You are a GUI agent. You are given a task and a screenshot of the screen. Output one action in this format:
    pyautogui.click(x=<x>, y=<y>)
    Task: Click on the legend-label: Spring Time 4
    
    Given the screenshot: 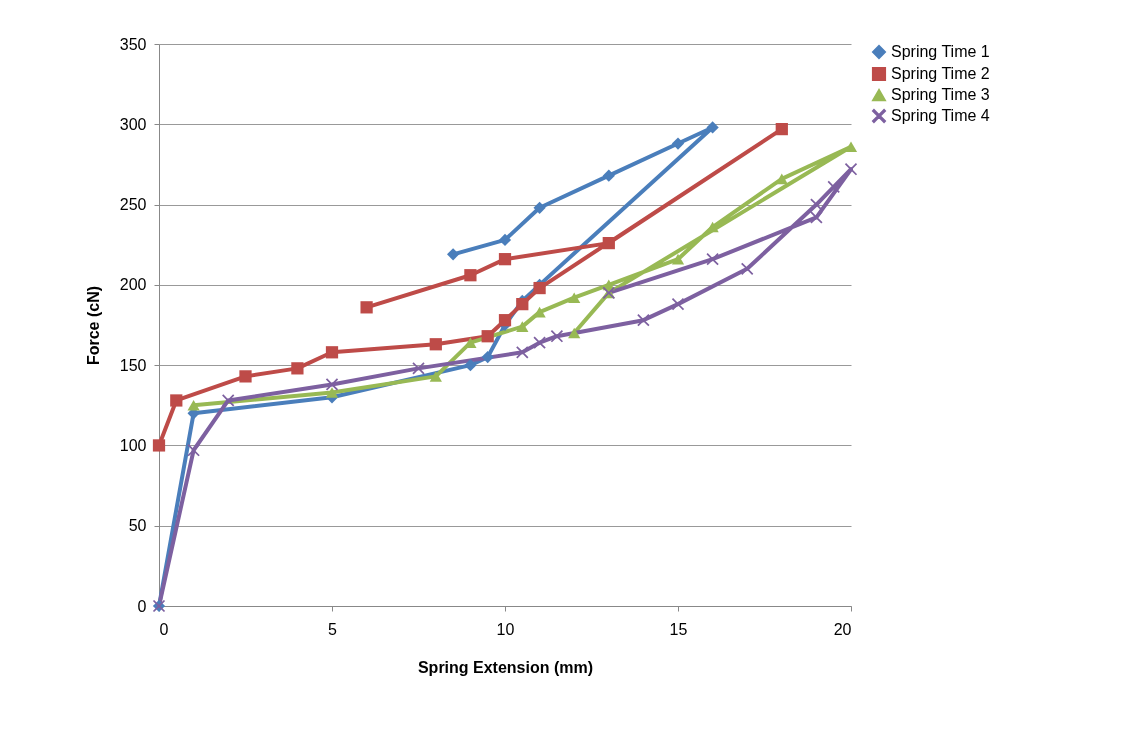 What is the action you would take?
    pyautogui.click(x=940, y=115)
    